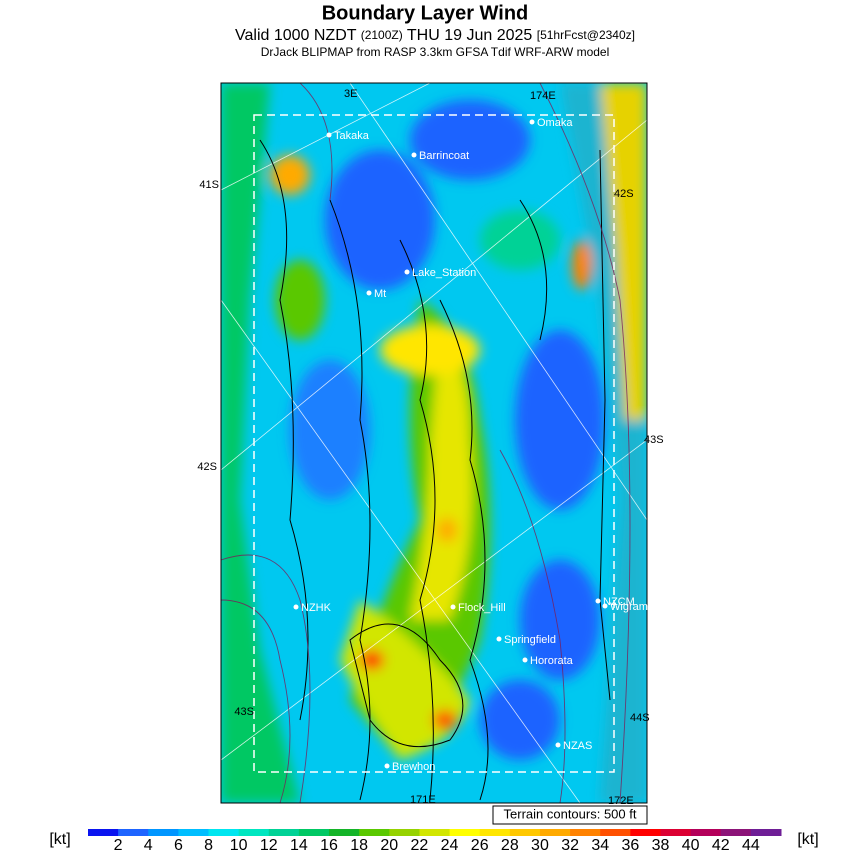 The height and width of the screenshot is (860, 850). What do you see at coordinates (640, 718) in the screenshot?
I see `graticule-label: 44S` at bounding box center [640, 718].